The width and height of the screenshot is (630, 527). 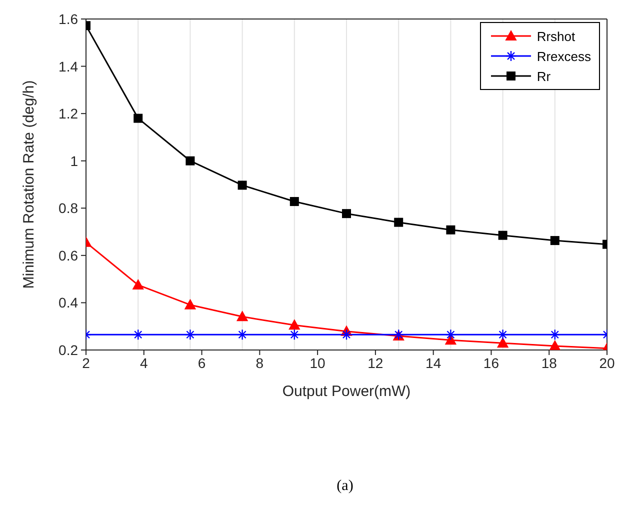 I want to click on y-tick-label: 0.8, so click(x=68, y=208).